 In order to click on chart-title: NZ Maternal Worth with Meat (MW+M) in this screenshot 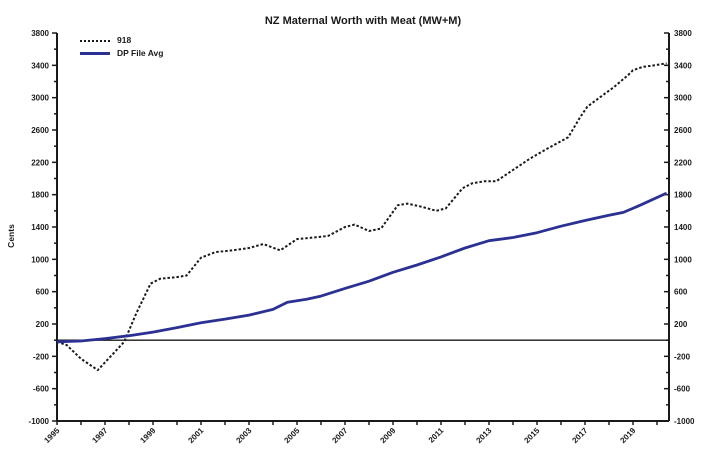, I will do `click(363, 21)`.